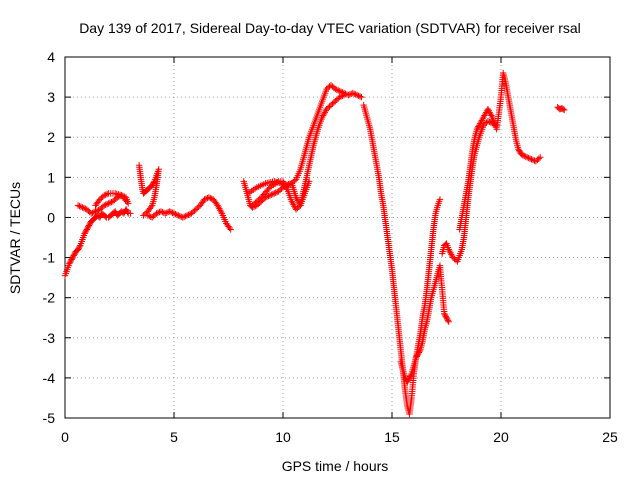 The width and height of the screenshot is (640, 480). Describe the element at coordinates (51, 137) in the screenshot. I see `y-tick-label: 2` at that location.